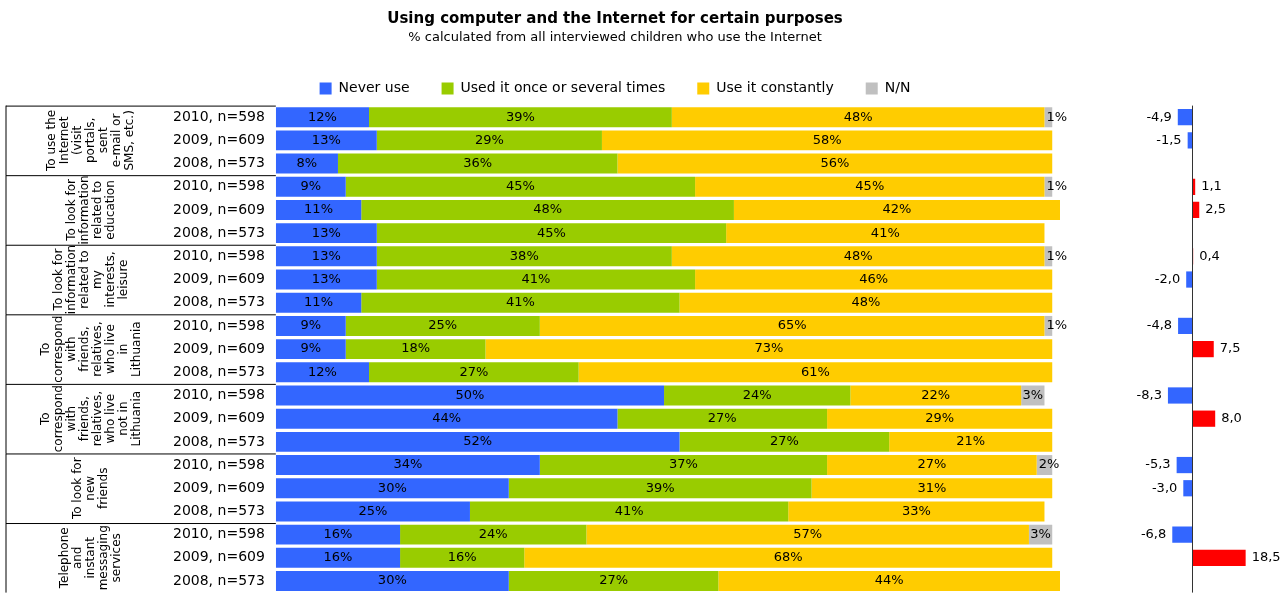 This screenshot has width=1288, height=604. Describe the element at coordinates (835, 162) in the screenshot. I see `data-label: 56%` at that location.